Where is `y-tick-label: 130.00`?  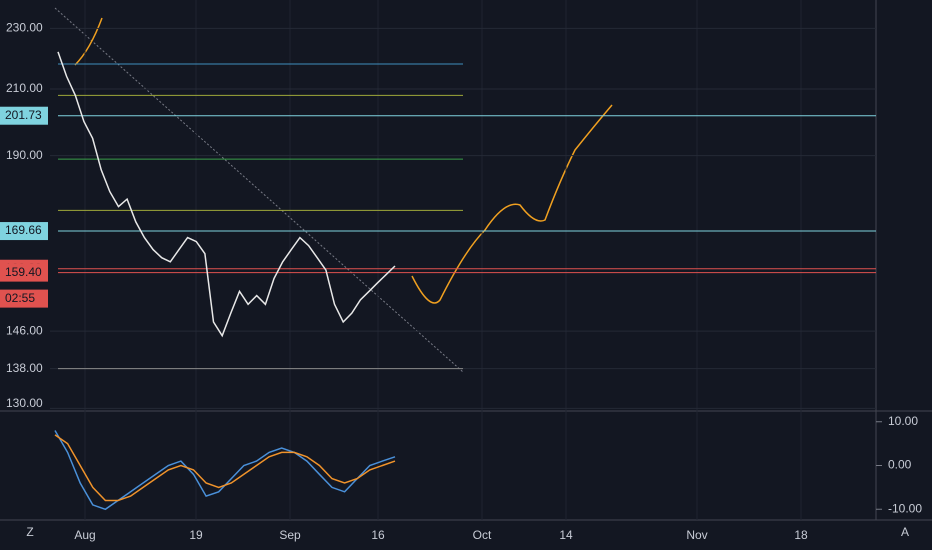 y-tick-label: 130.00 is located at coordinates (24, 403).